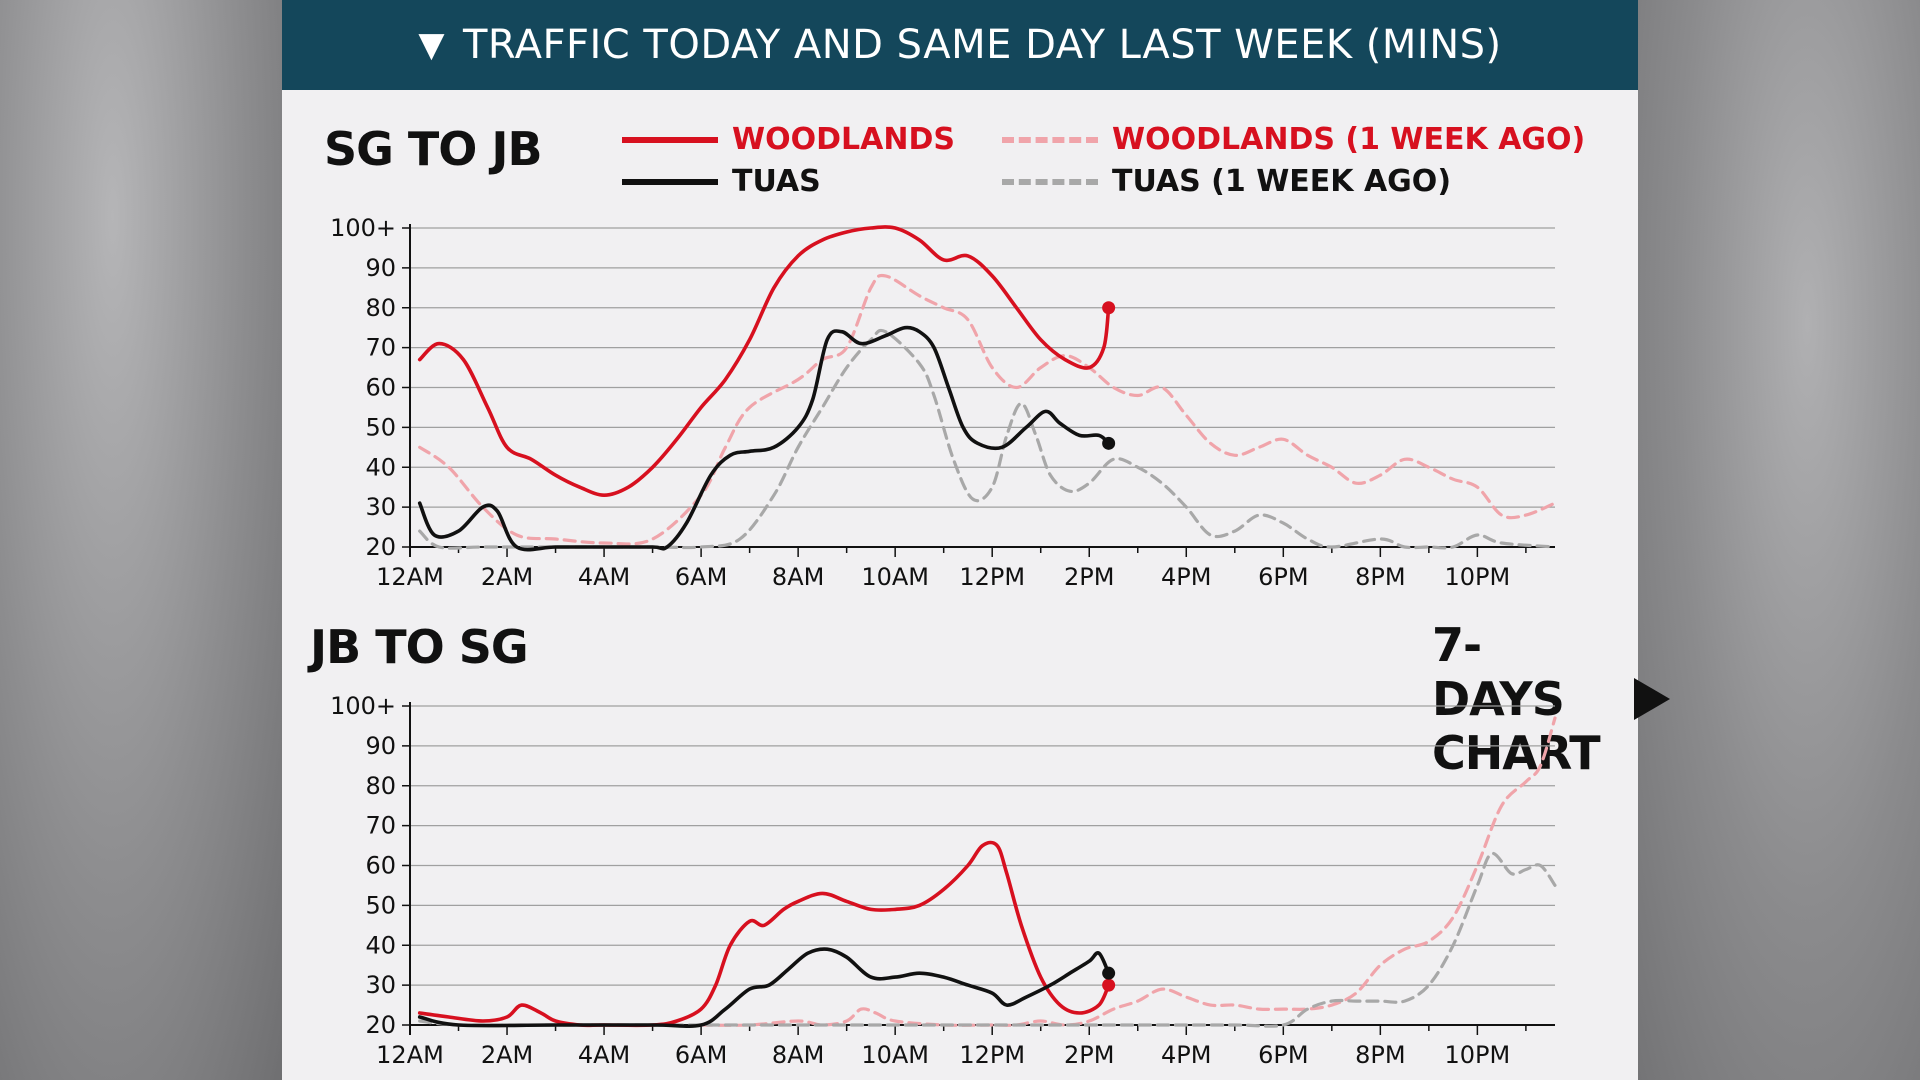 This screenshot has height=1080, width=1920. What do you see at coordinates (1282, 181) in the screenshot?
I see `legend-label-tuas-1-week-ago: TUAS (1 WEEK AGO)` at bounding box center [1282, 181].